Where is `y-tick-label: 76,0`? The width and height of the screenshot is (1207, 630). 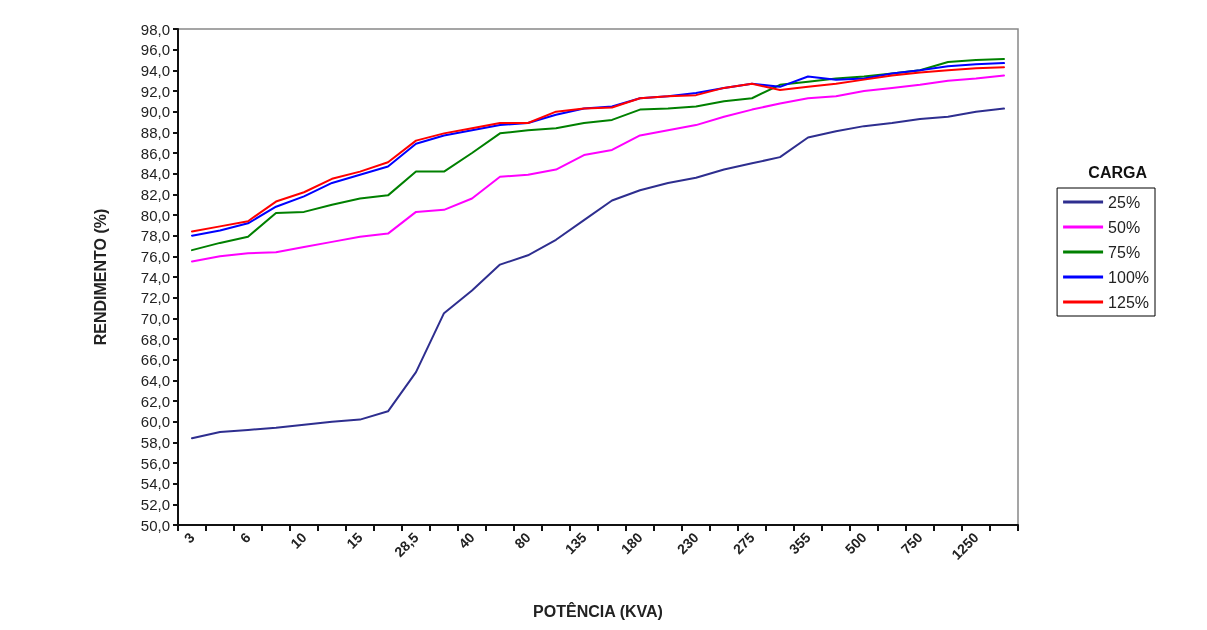
y-tick-label: 76,0 is located at coordinates (155, 256).